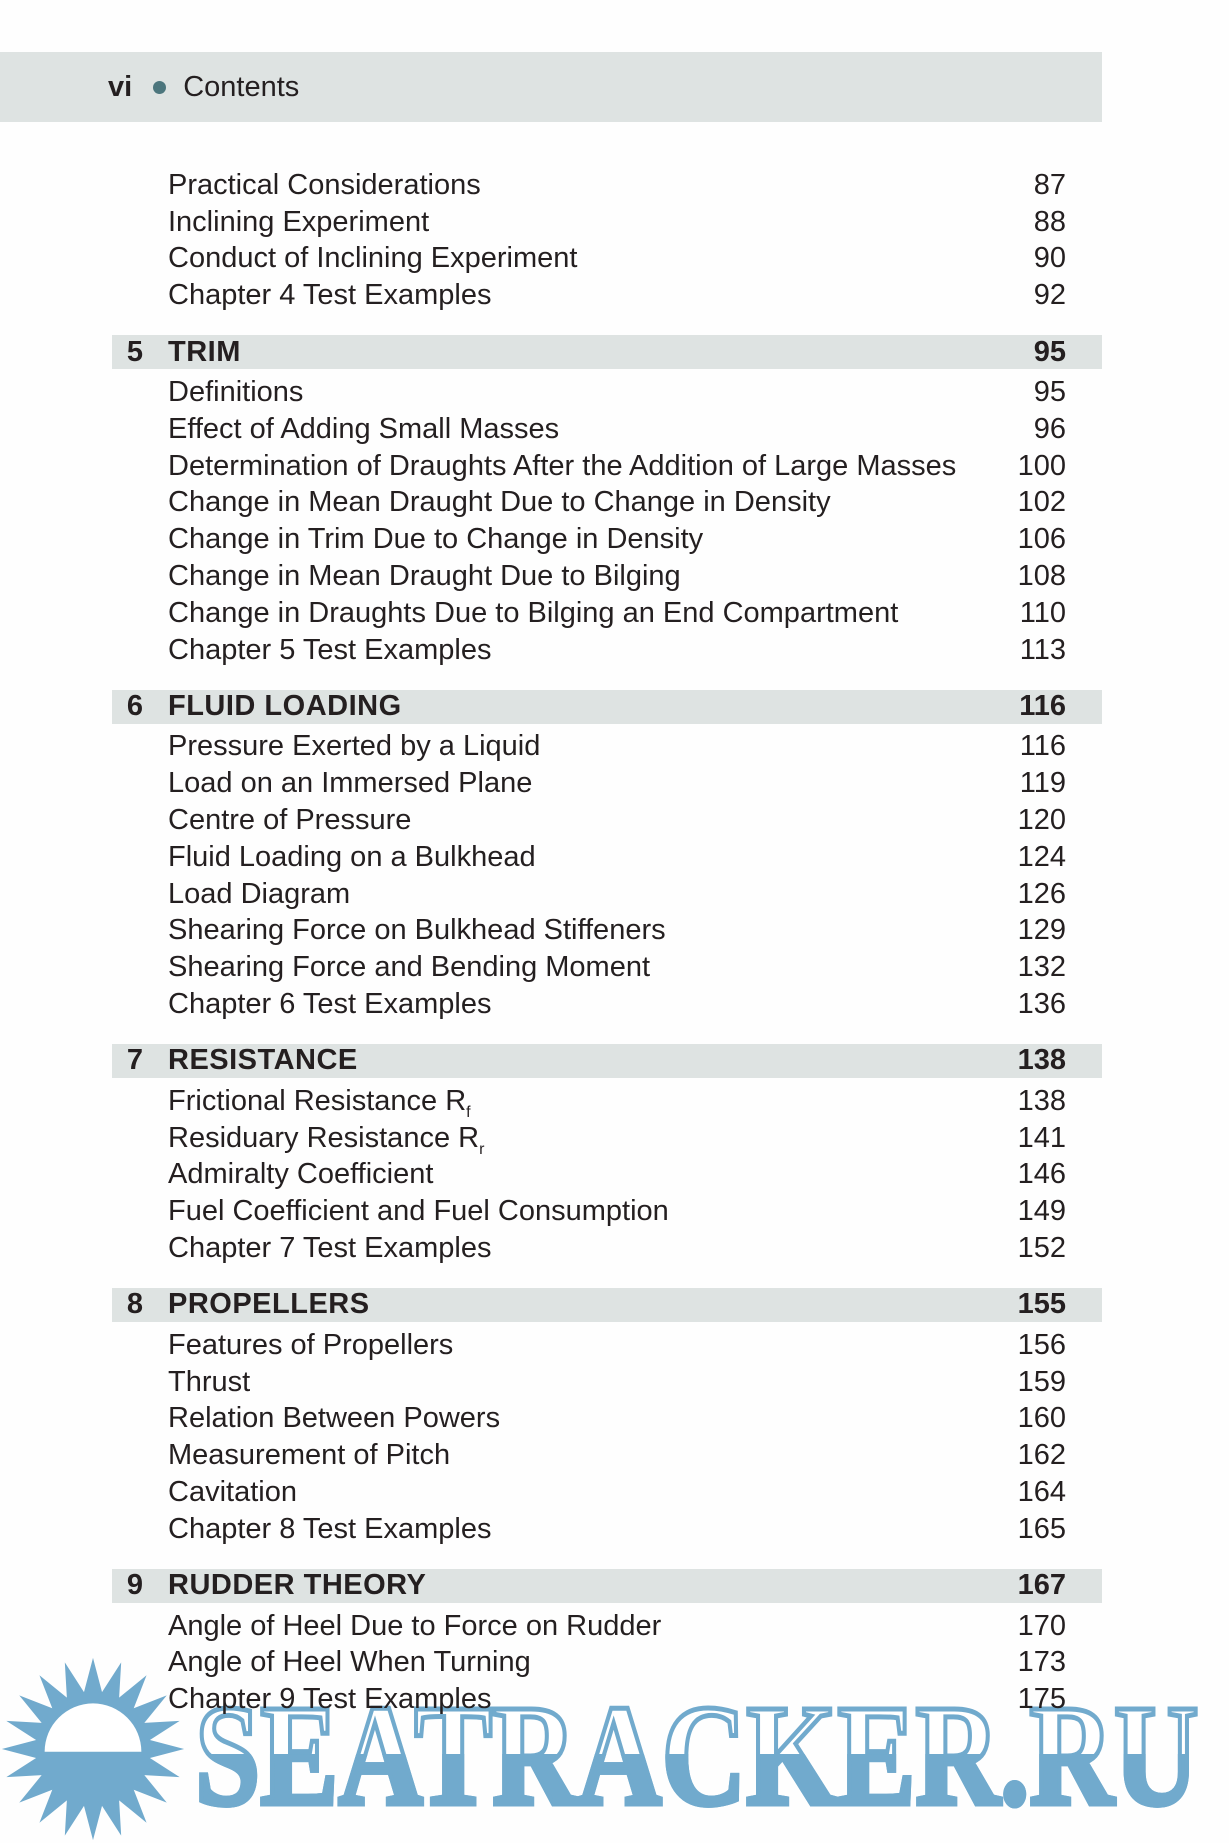  What do you see at coordinates (551, 392) in the screenshot?
I see `toc-item-row: Definitions 95` at bounding box center [551, 392].